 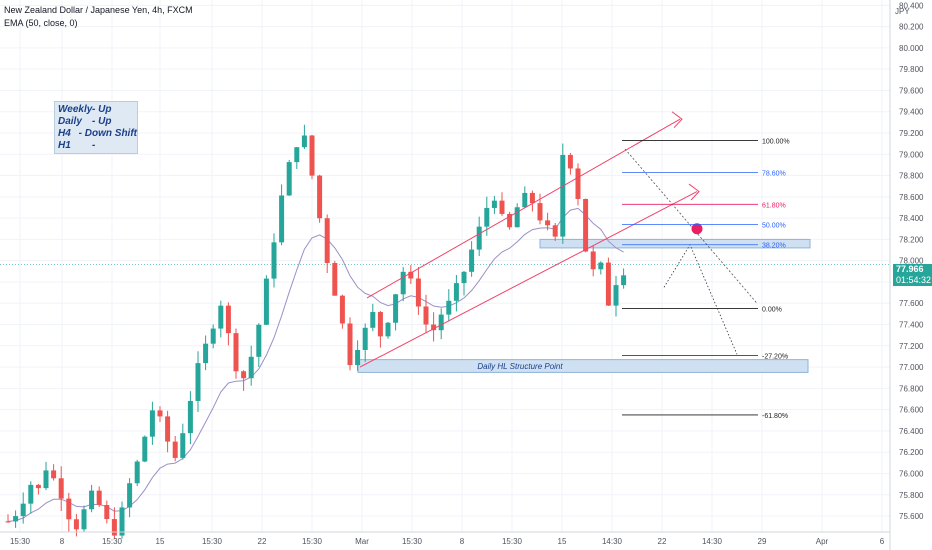 I want to click on price-tick-label: 76.200, so click(x=911, y=452).